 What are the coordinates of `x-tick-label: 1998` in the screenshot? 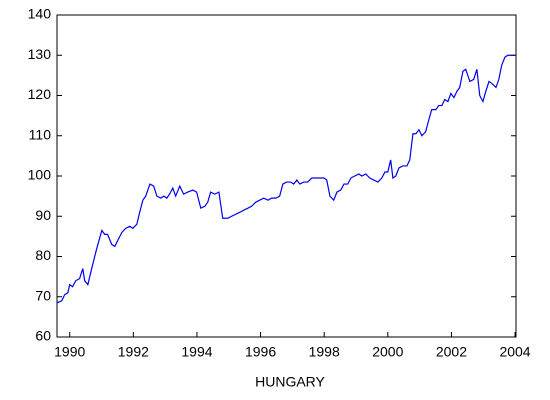 It's located at (324, 352).